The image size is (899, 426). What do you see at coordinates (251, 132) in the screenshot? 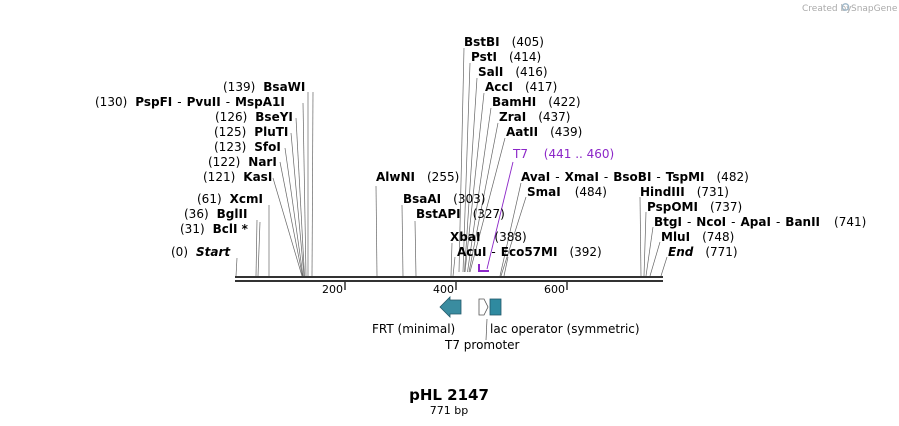
I see `site-pluti: (125) PluTI` at bounding box center [251, 132].